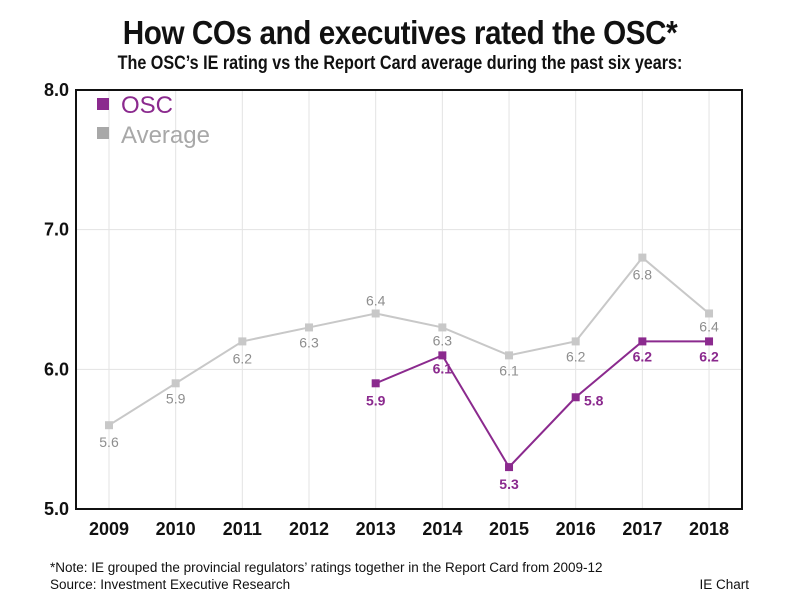 The width and height of the screenshot is (800, 600). I want to click on x-tick-label: 2014, so click(442, 529).